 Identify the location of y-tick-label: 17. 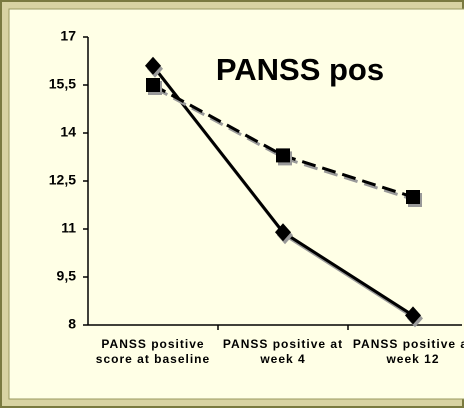
(68, 36).